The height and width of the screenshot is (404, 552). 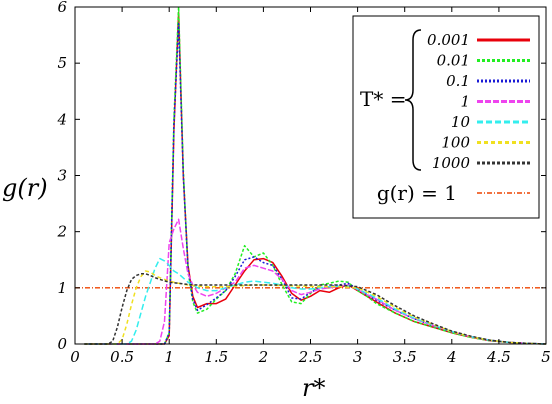 I want to click on legend-items: 0.001 0.01 0.1 1 10 100 1000 g(r) = 1, so click(x=453, y=118).